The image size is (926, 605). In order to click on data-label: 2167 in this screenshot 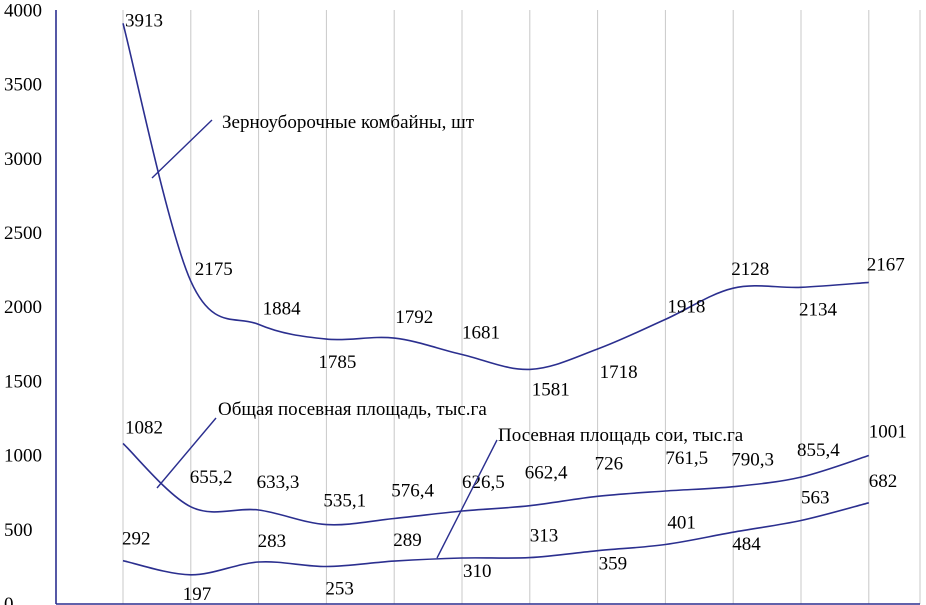, I will do `click(886, 264)`.